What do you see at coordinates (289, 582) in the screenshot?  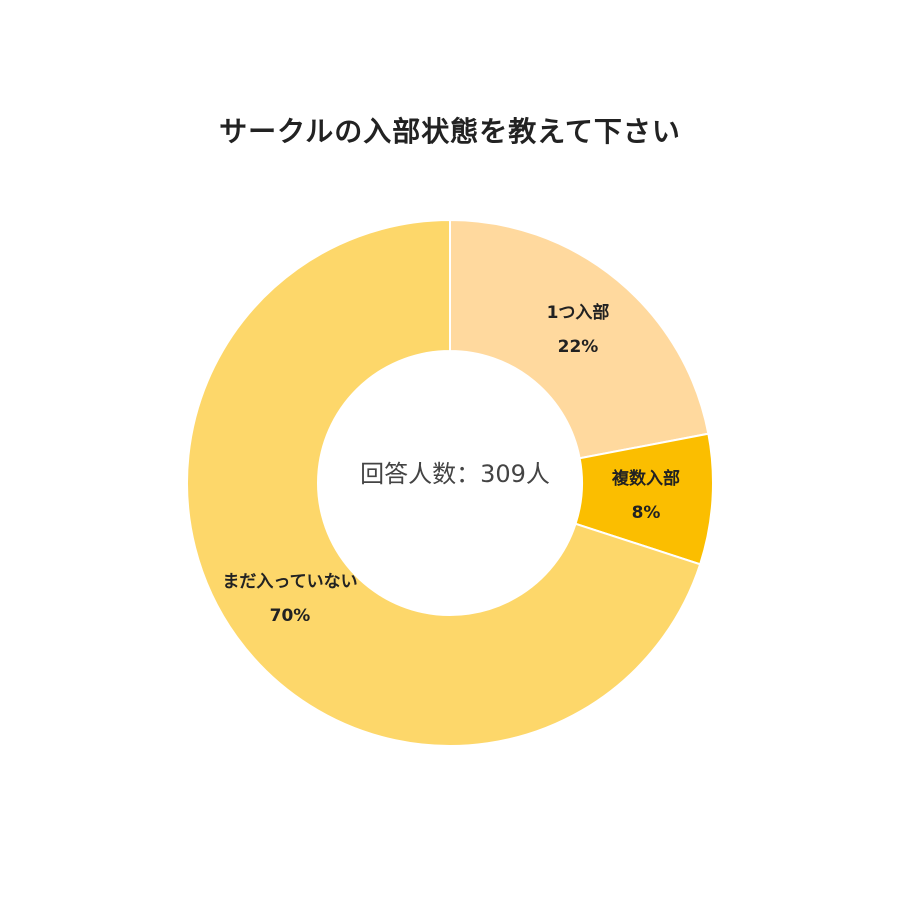 I see `slice-label-2: まだ入っていない` at bounding box center [289, 582].